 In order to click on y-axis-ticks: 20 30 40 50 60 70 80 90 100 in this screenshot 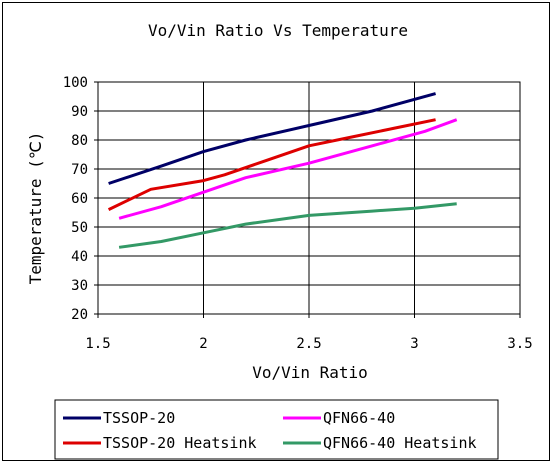, I will do `click(80, 199)`.